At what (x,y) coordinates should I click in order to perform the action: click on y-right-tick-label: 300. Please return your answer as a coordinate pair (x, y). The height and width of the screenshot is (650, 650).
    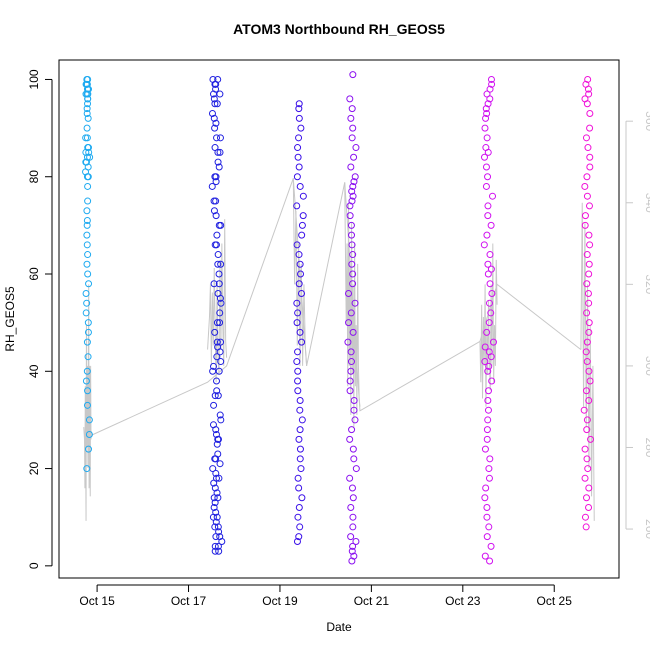
    Looking at the image, I should click on (646, 366).